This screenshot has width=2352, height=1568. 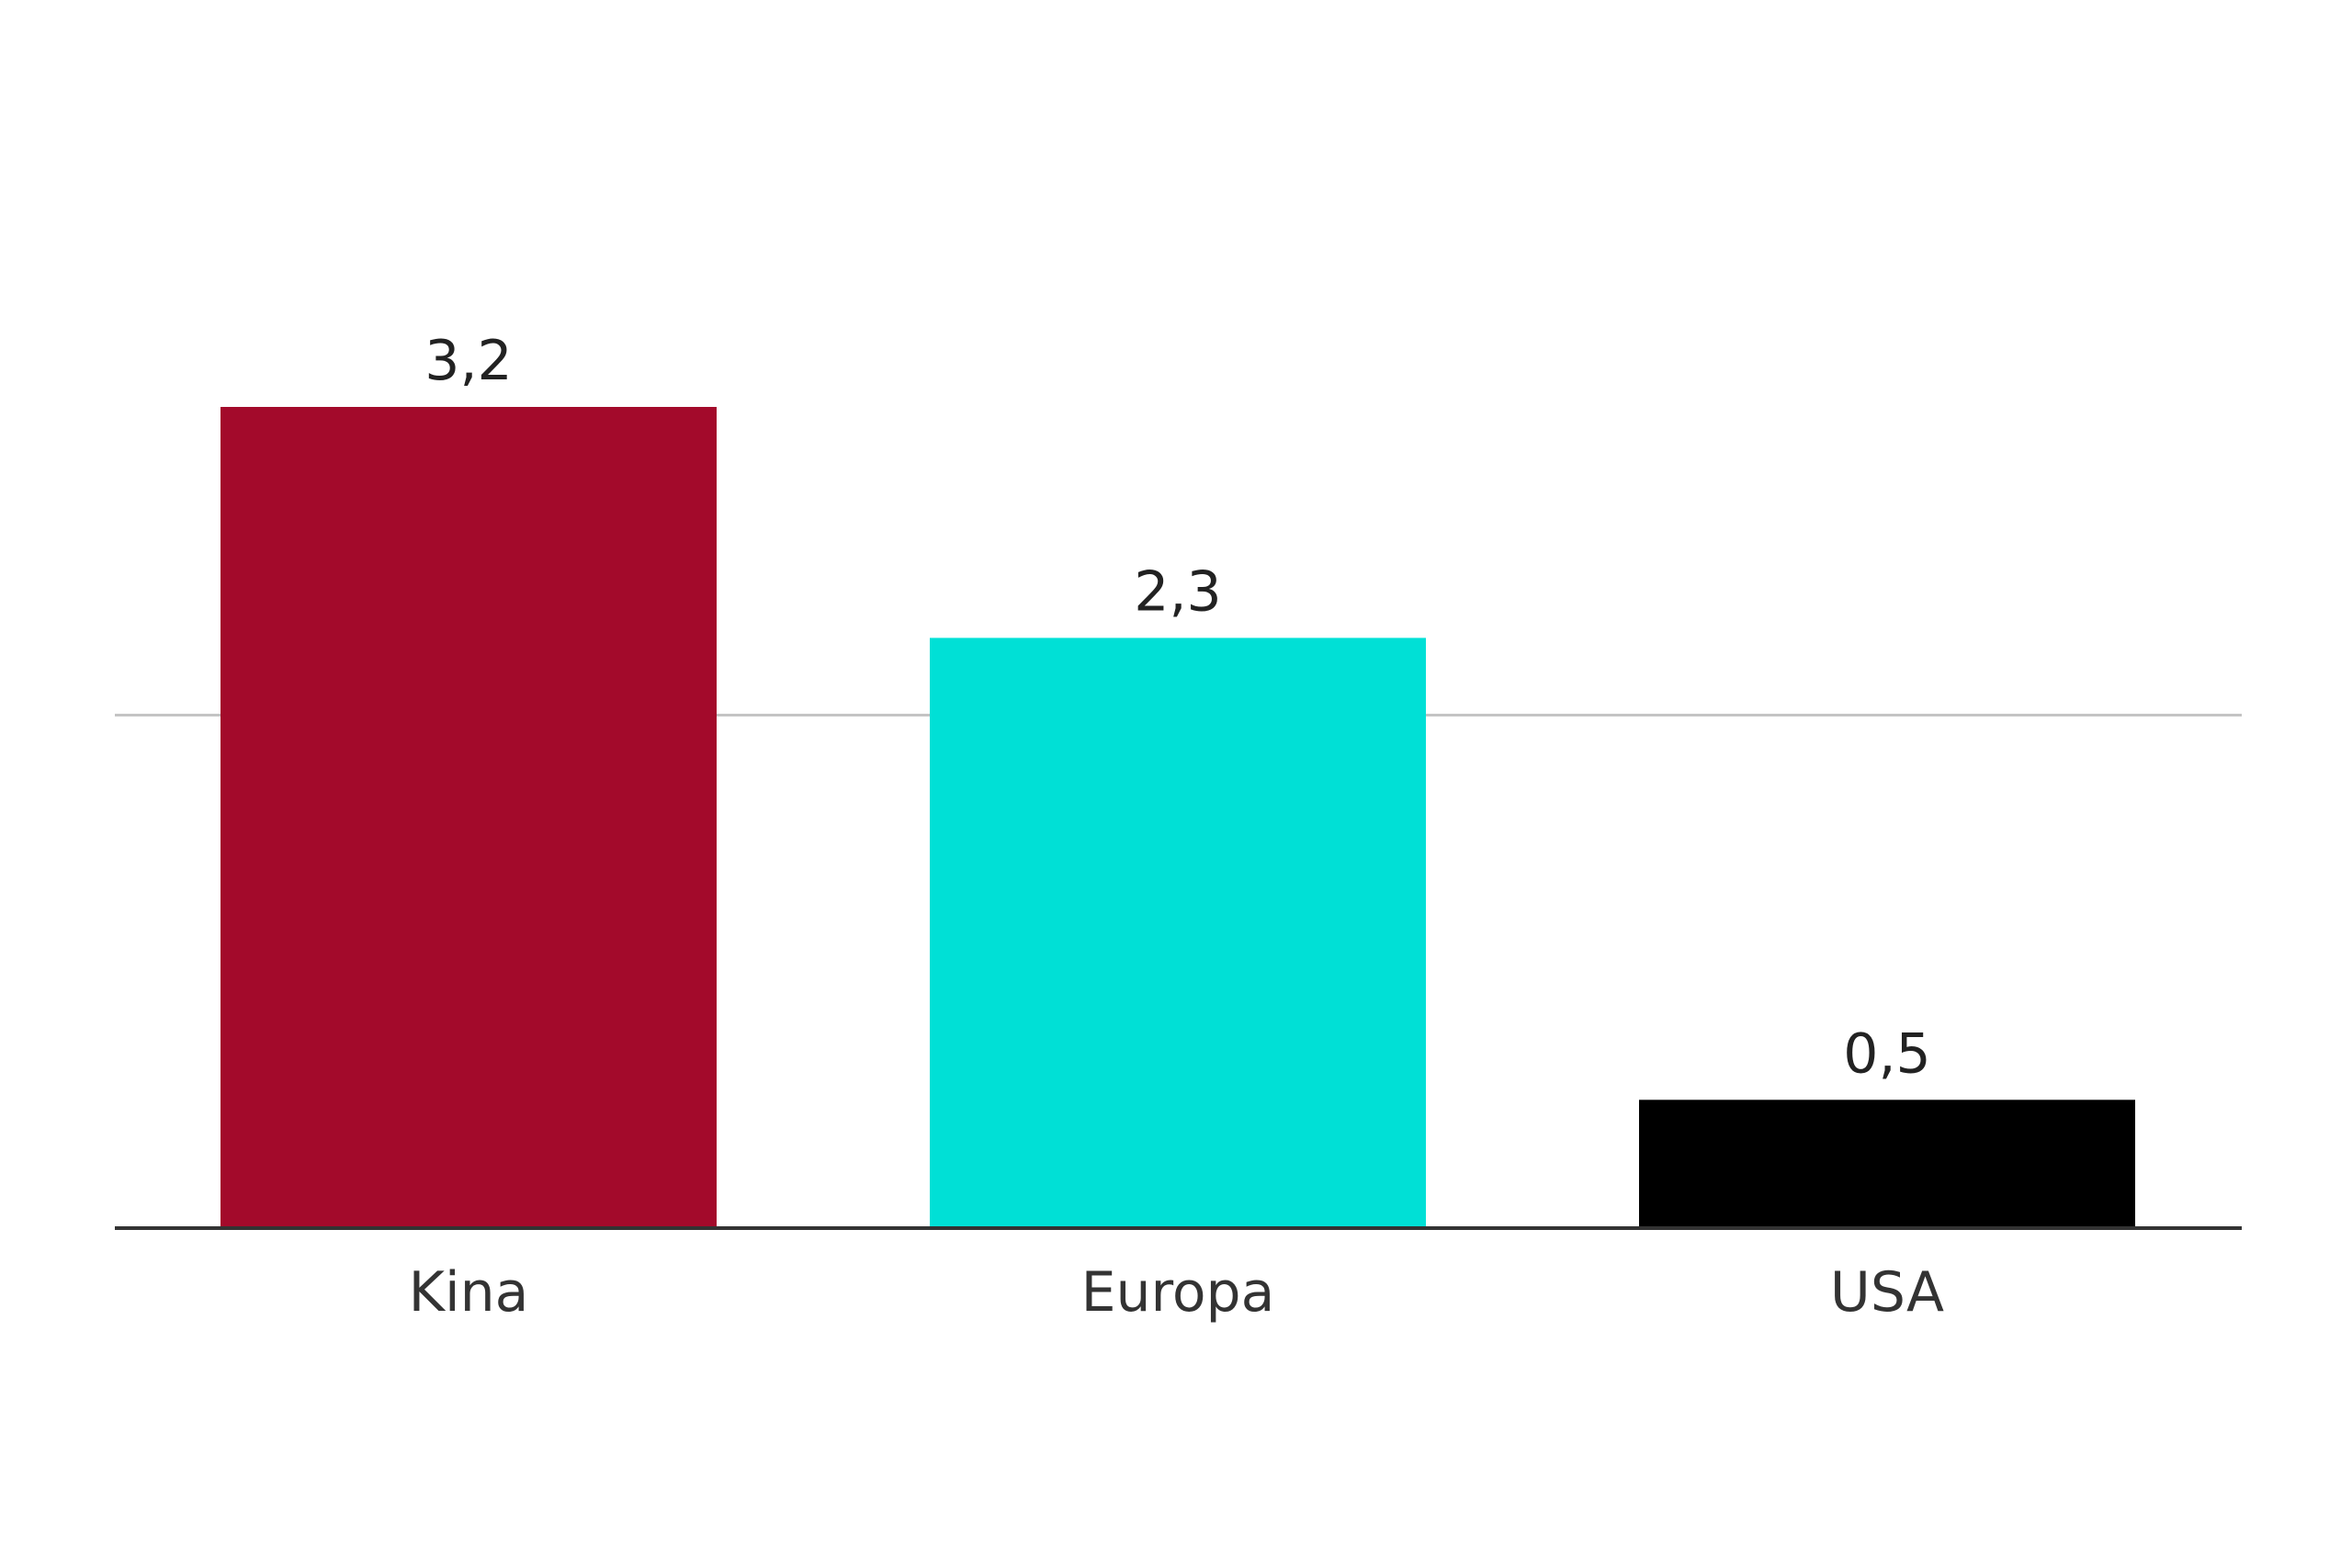 I want to click on category-label-europa: Europa, so click(x=1178, y=1293).